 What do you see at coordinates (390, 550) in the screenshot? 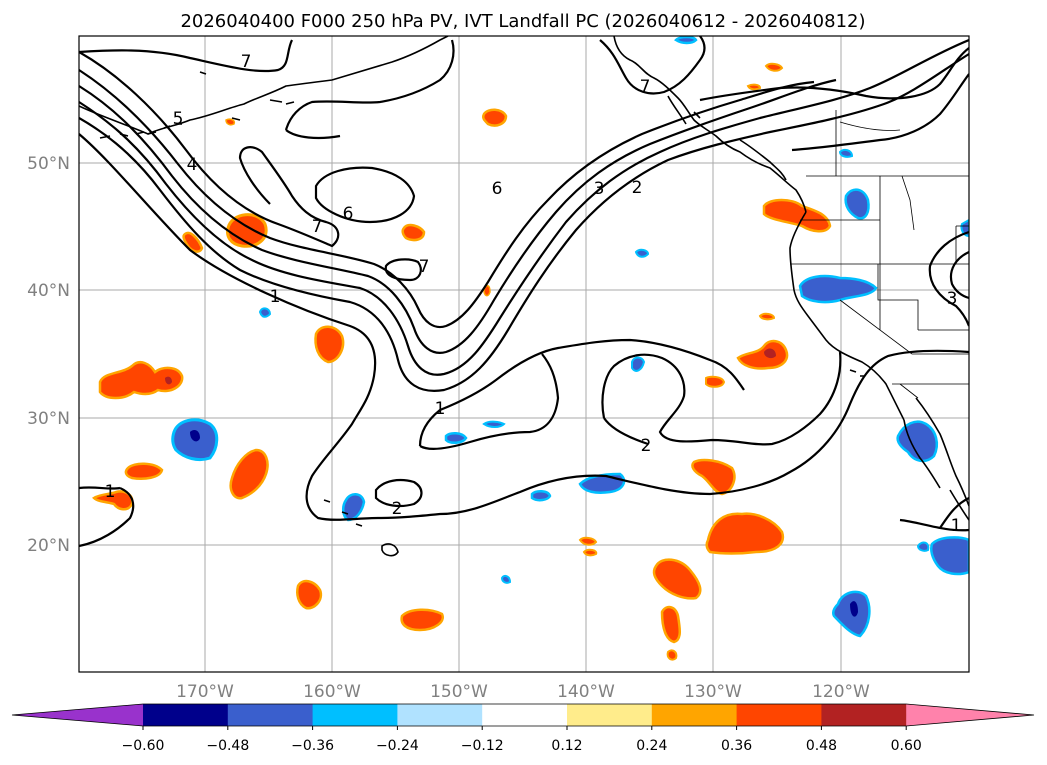
I see `hawaii-big-island` at bounding box center [390, 550].